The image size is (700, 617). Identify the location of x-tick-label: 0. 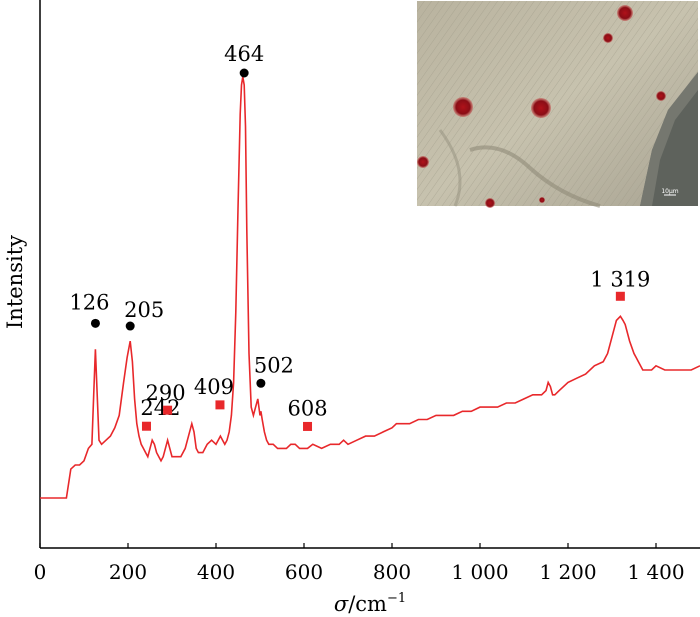
(40, 572).